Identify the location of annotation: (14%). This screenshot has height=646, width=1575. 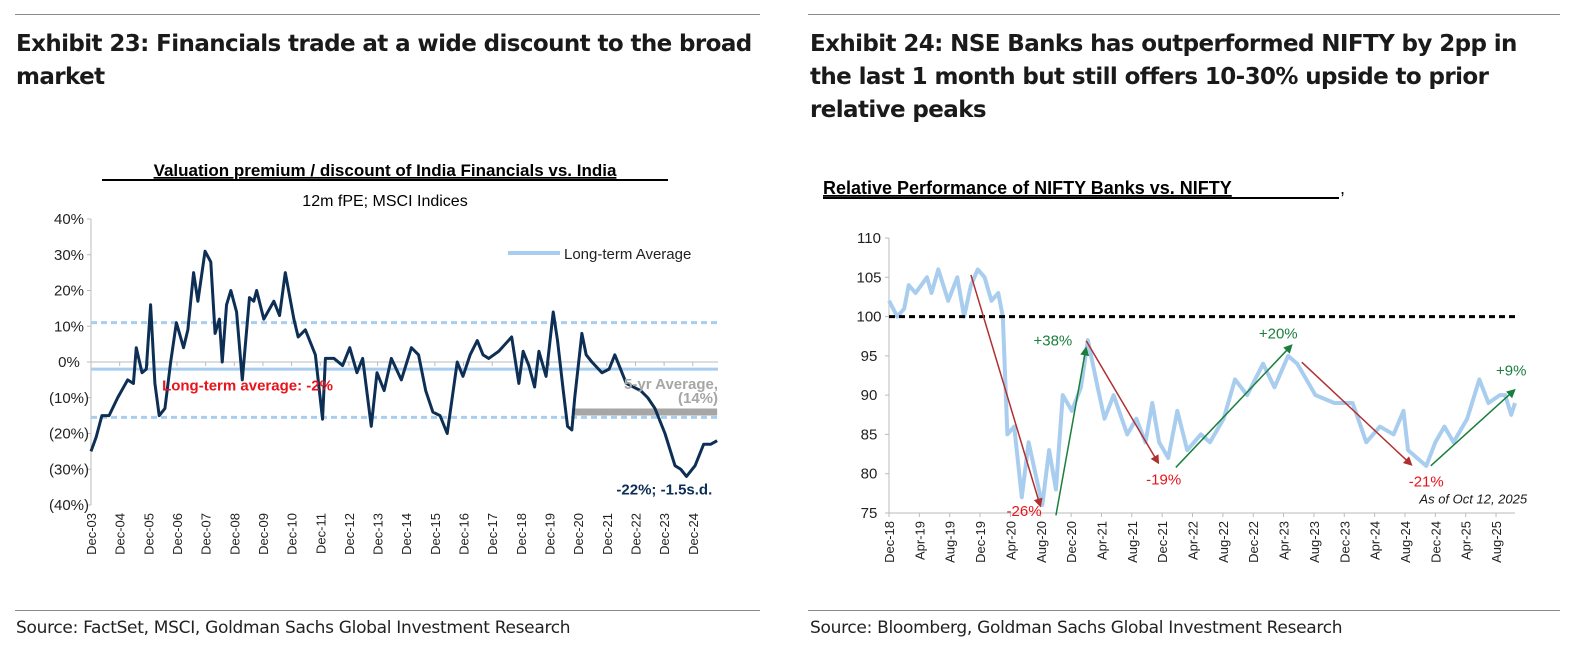
(698, 398).